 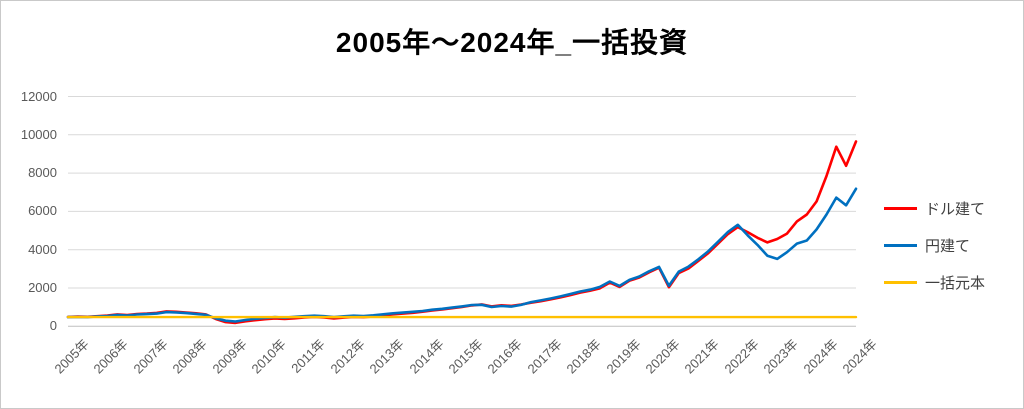 I want to click on y-tick-label: 4000, so click(x=42, y=249).